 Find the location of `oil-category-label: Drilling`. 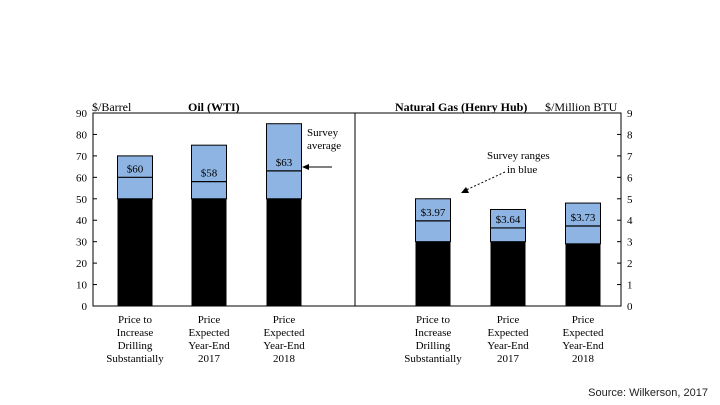

oil-category-label: Drilling is located at coordinates (135, 346).